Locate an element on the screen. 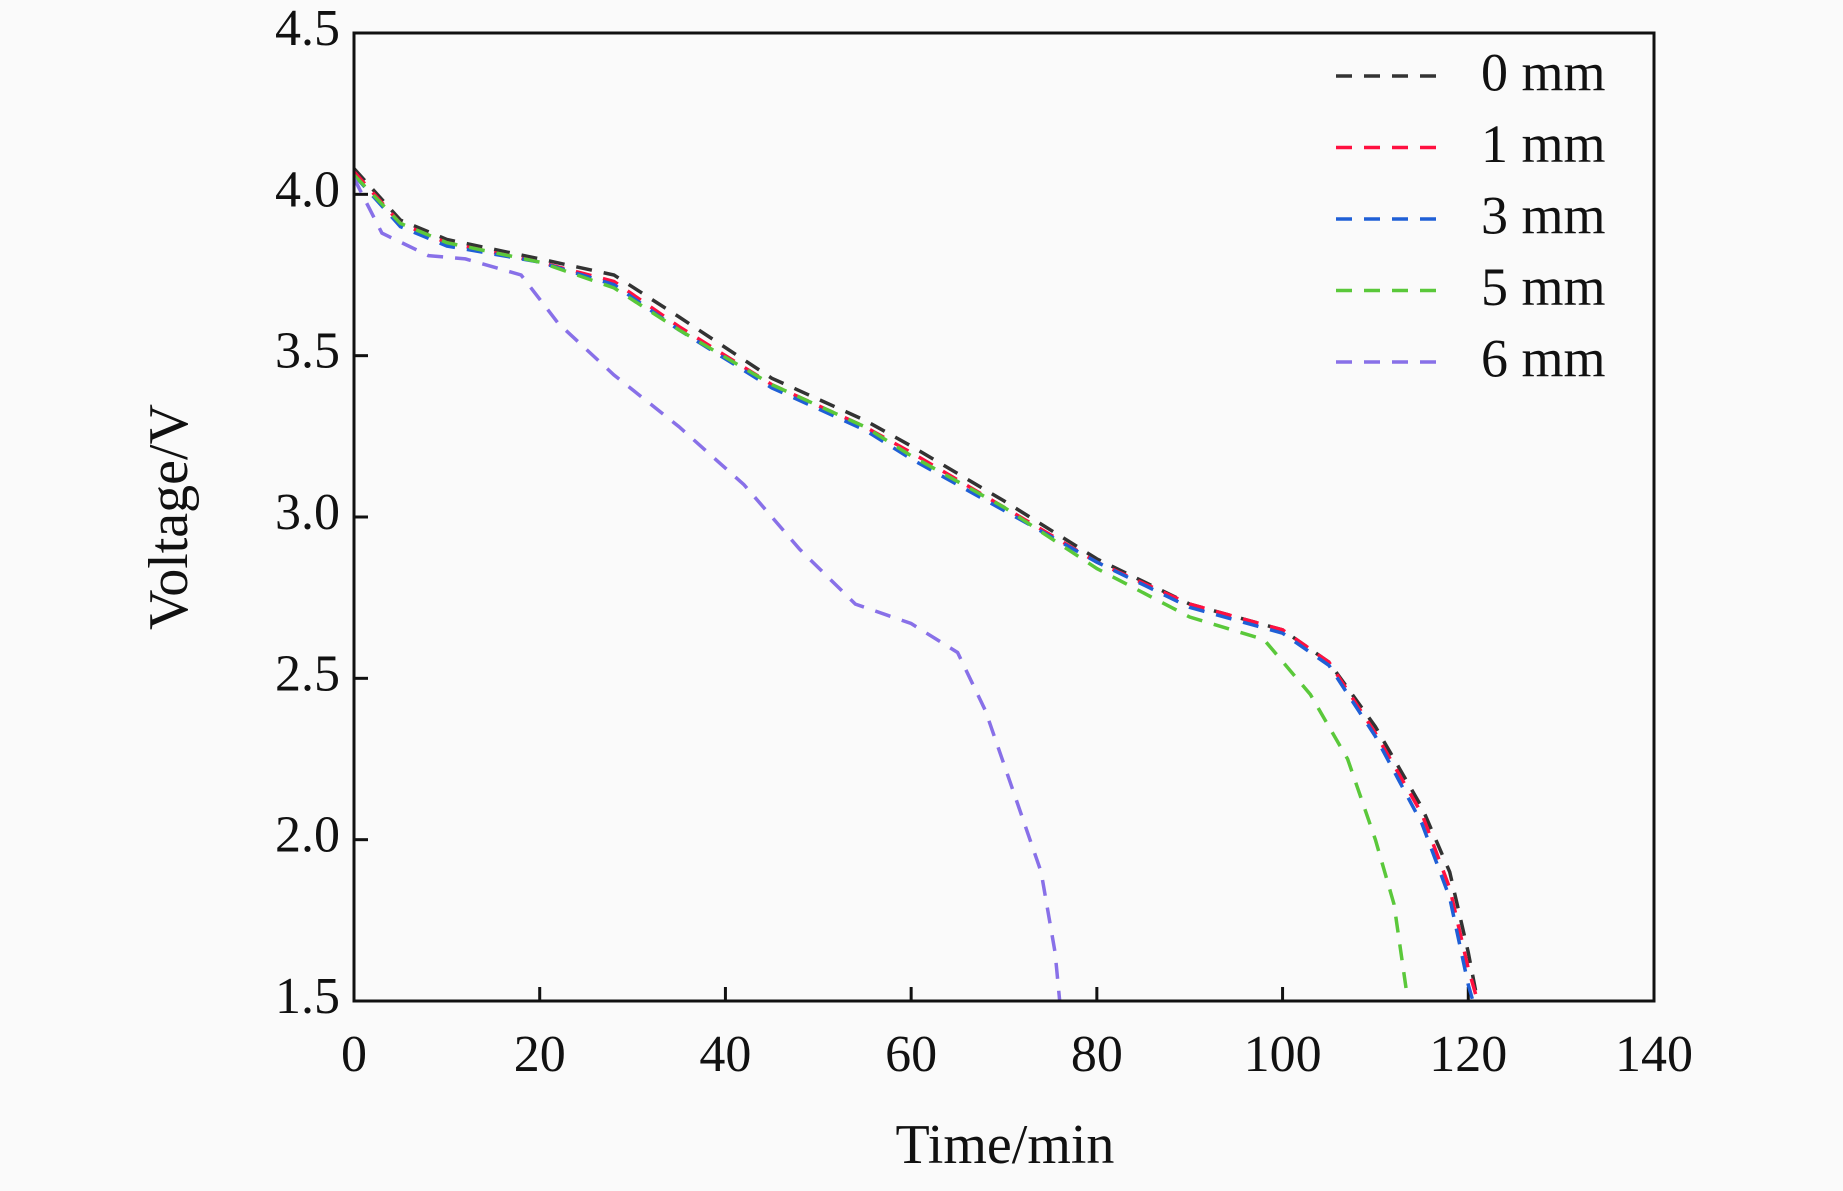 Image resolution: width=1843 pixels, height=1191 pixels. x-tick-label: 0 is located at coordinates (354, 1054).